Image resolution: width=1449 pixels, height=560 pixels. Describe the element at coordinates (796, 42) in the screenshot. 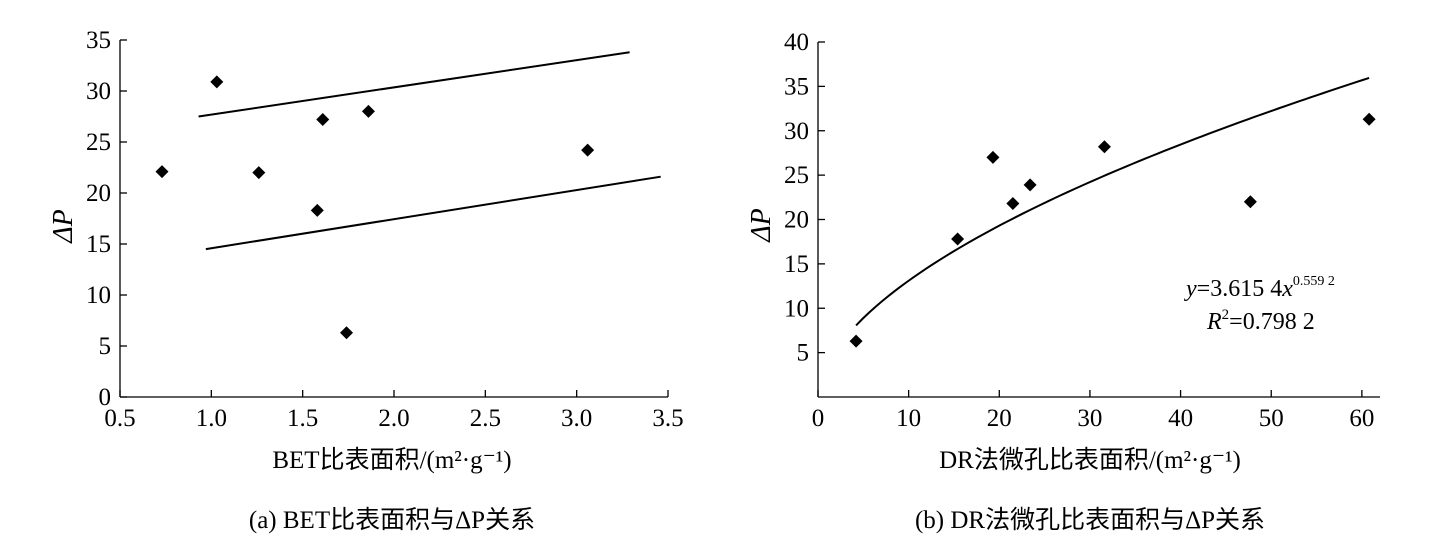

I see `chart-b-y-tick-label: 40` at that location.